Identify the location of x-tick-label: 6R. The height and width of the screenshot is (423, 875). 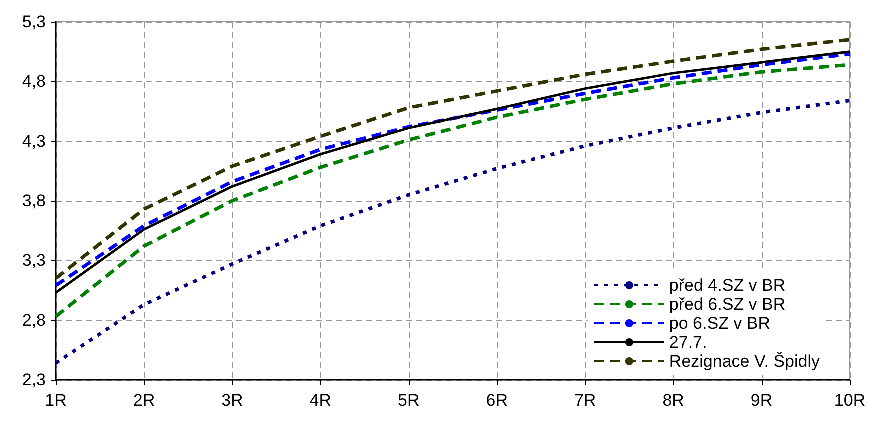
(497, 400).